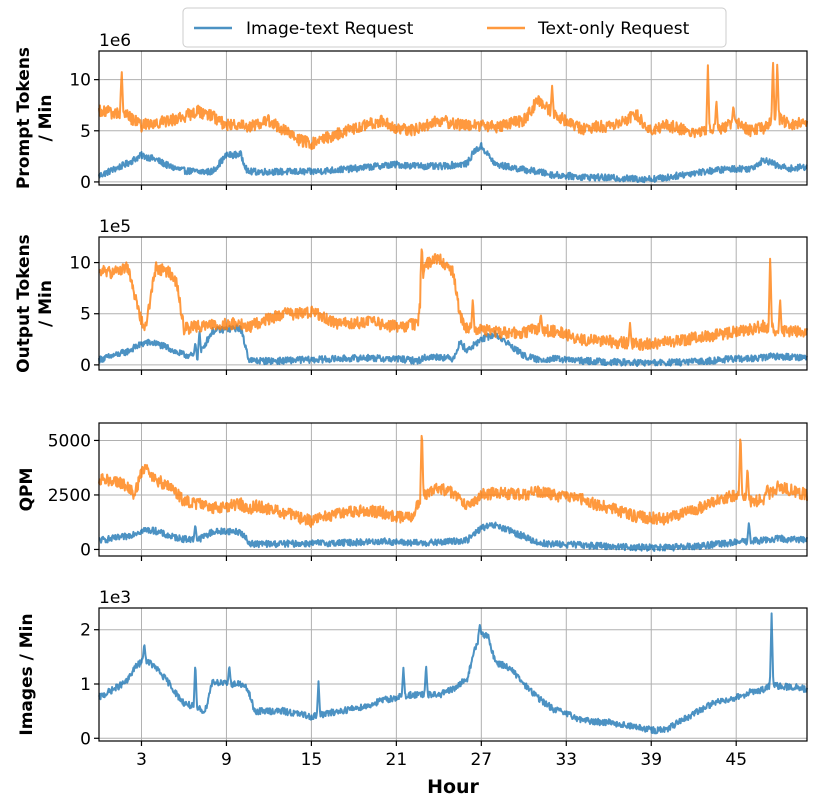 The height and width of the screenshot is (809, 819). I want to click on legend-frame, so click(454, 27).